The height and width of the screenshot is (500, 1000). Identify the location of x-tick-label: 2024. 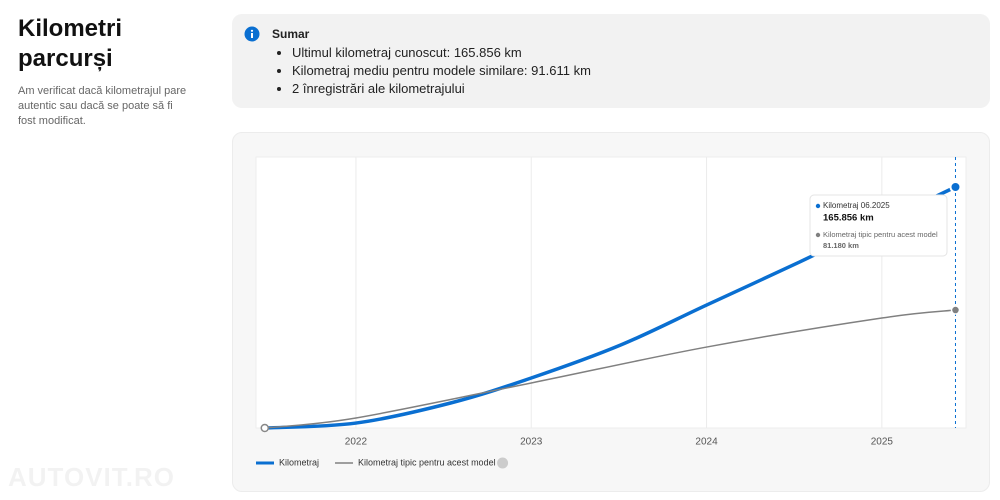
(706, 442).